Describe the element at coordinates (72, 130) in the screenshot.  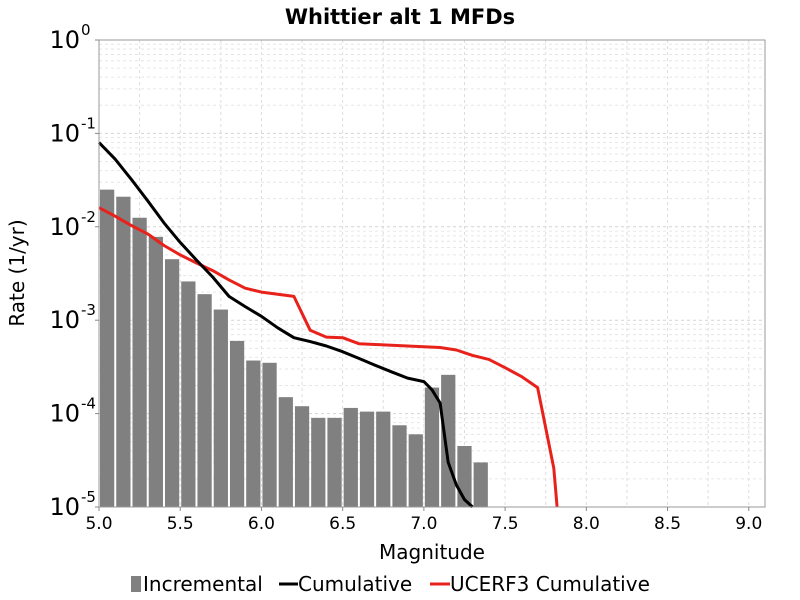
I see `y-tick-label: 10⁻¹` at that location.